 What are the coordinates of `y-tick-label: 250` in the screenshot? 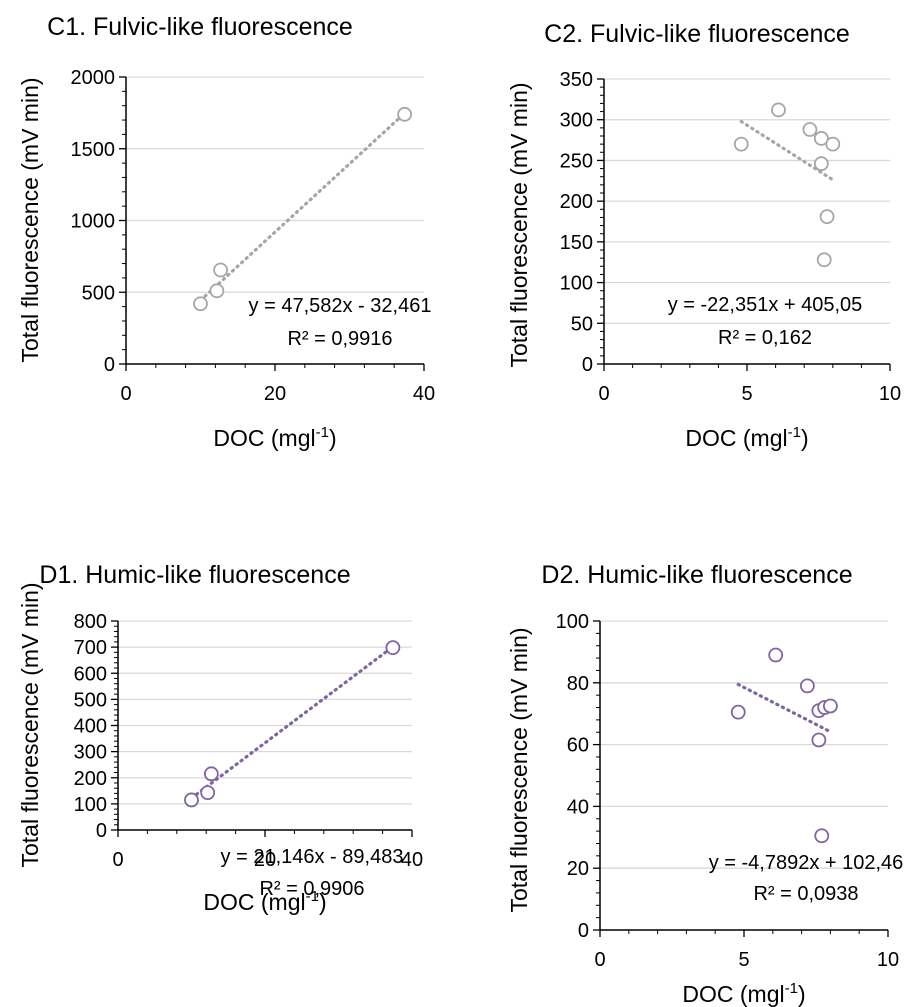 It's located at (576, 161).